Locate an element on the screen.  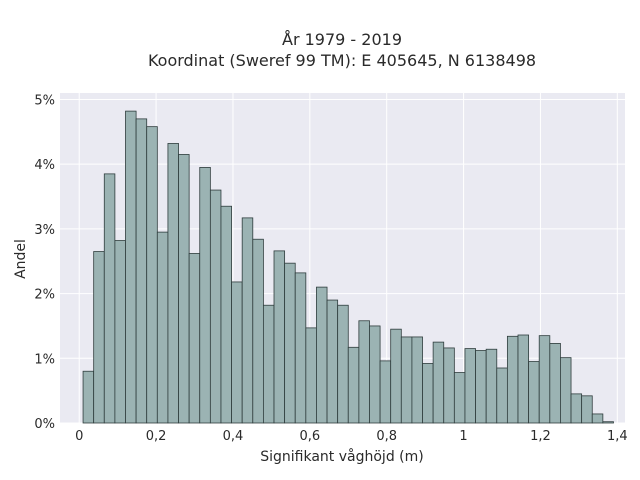
chart-title-line1: År 1979 - 2019 is located at coordinates (342, 39).